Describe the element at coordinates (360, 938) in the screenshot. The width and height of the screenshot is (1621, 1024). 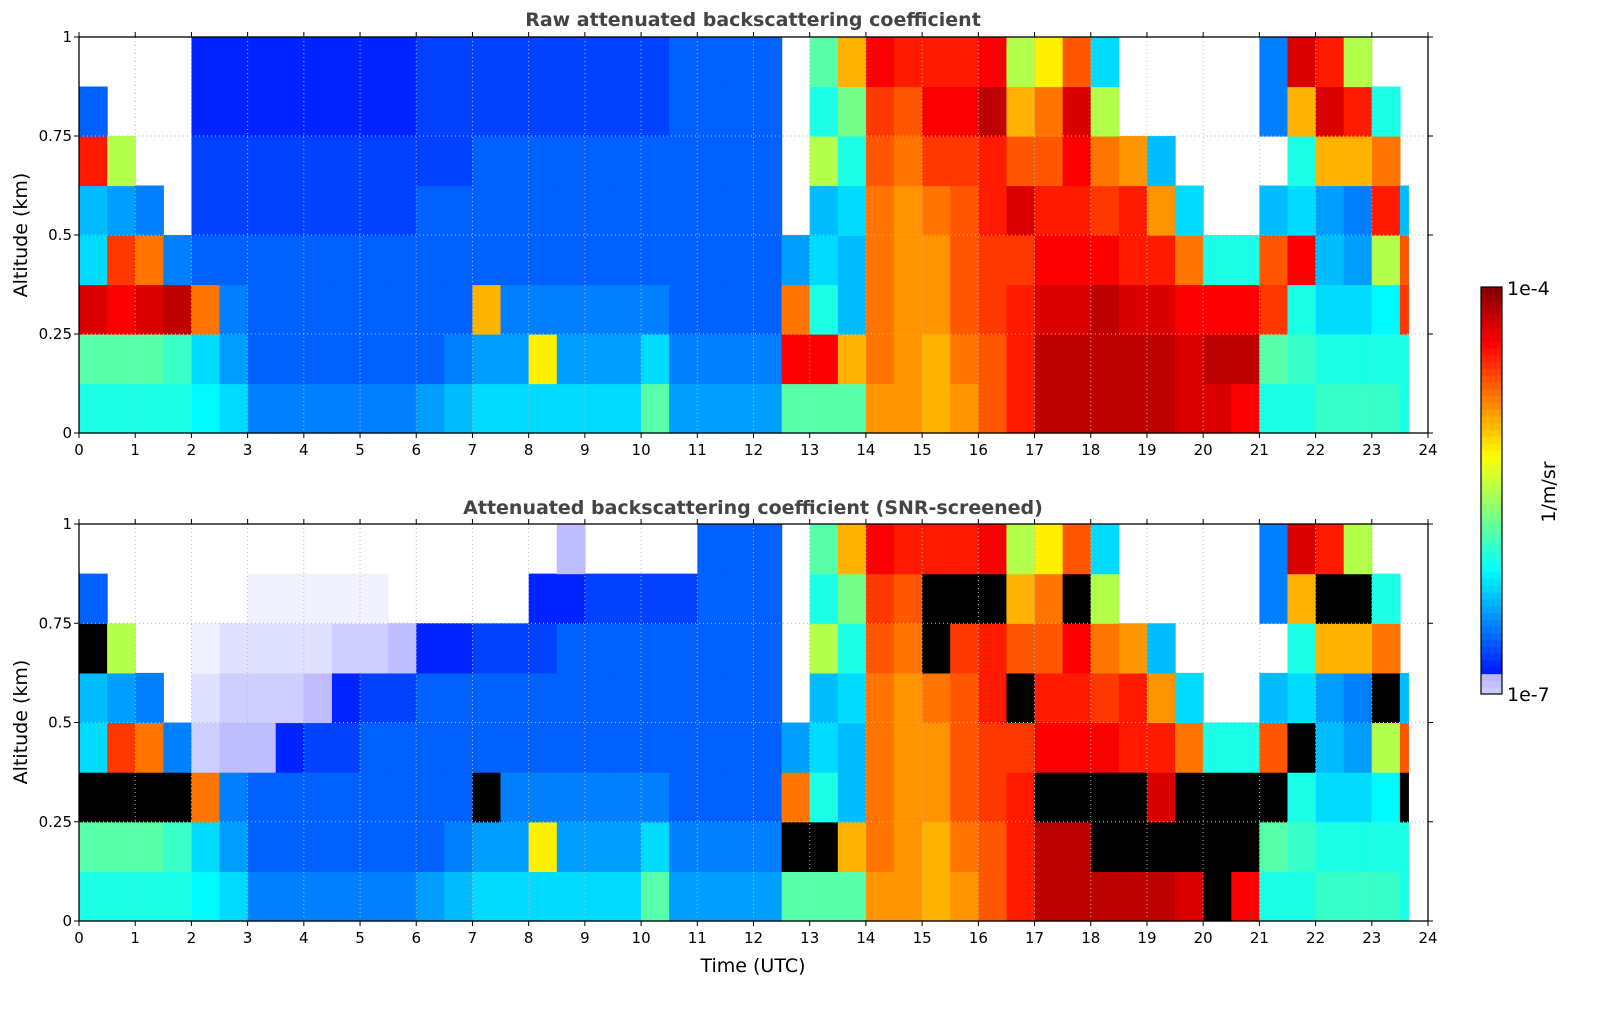
I see `x-tick-label: 5` at that location.